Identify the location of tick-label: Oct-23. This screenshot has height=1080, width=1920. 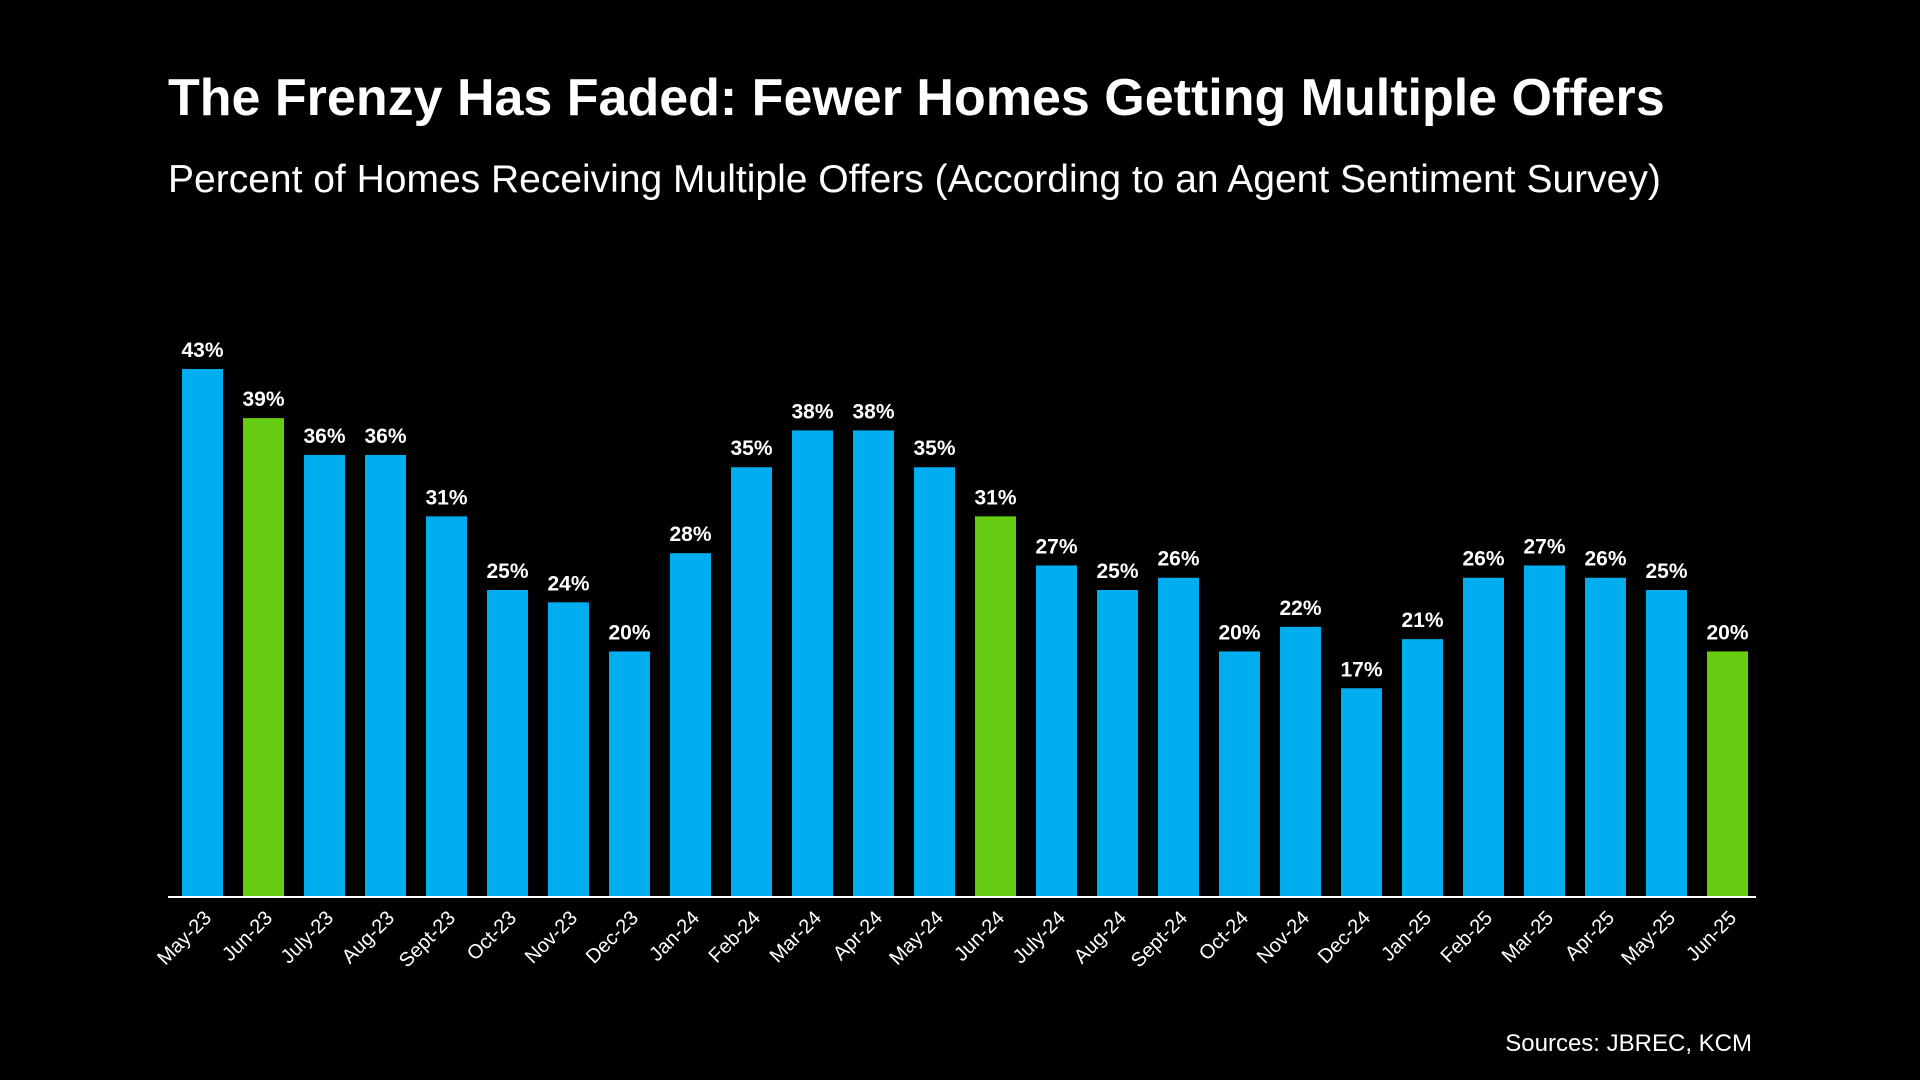
(492, 936).